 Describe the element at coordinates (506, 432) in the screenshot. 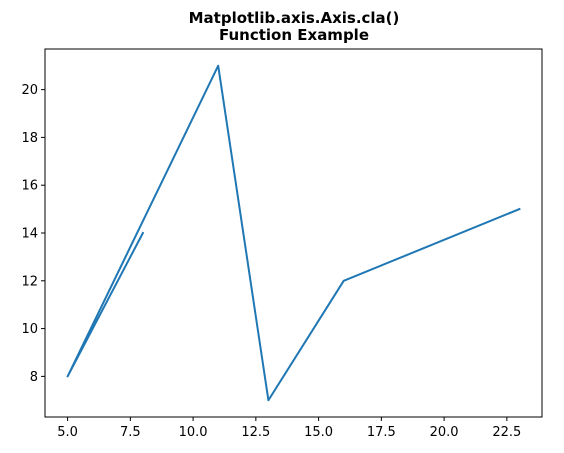

I see `x-tick-label: 22.5` at that location.